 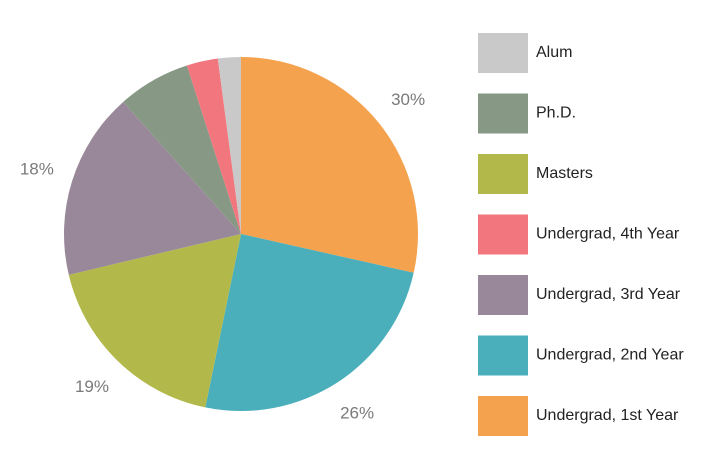 What do you see at coordinates (213, 146) in the screenshot?
I see `slice-undergrad-4th-year` at bounding box center [213, 146].